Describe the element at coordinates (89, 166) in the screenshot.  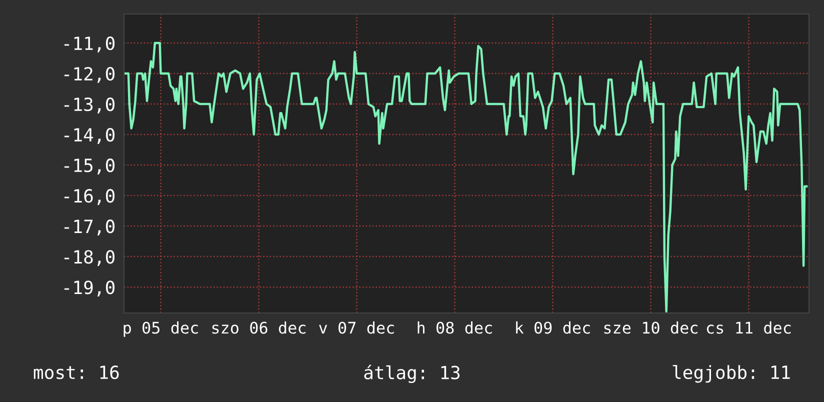
I see `y-tick-label: -15,0` at that location.